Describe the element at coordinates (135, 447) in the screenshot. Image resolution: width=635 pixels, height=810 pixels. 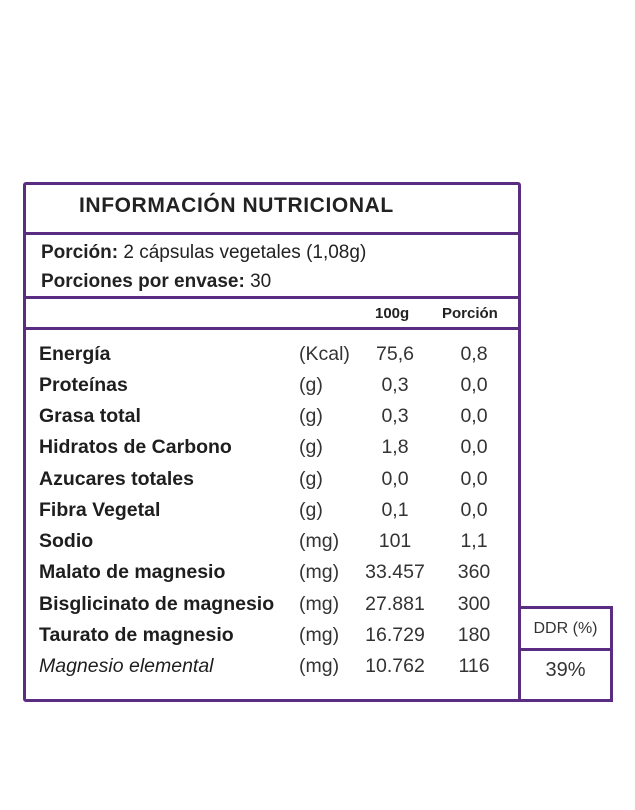
I see `nutrient-name: Hidratos de Carbono` at that location.